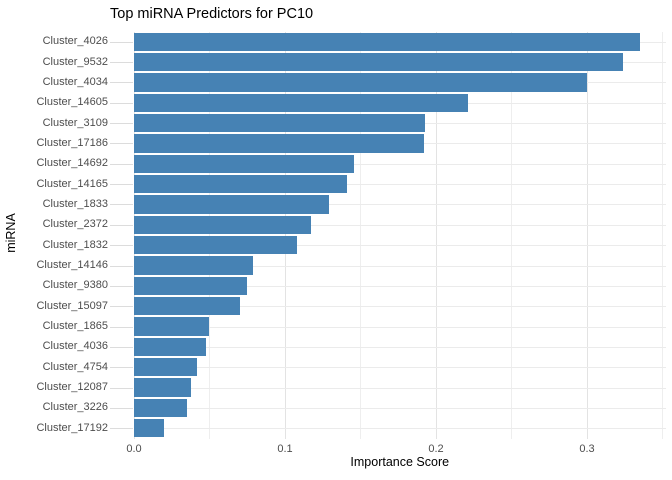 The width and height of the screenshot is (672, 480). What do you see at coordinates (134, 235) in the screenshot?
I see `gridline-x-0.00` at bounding box center [134, 235].